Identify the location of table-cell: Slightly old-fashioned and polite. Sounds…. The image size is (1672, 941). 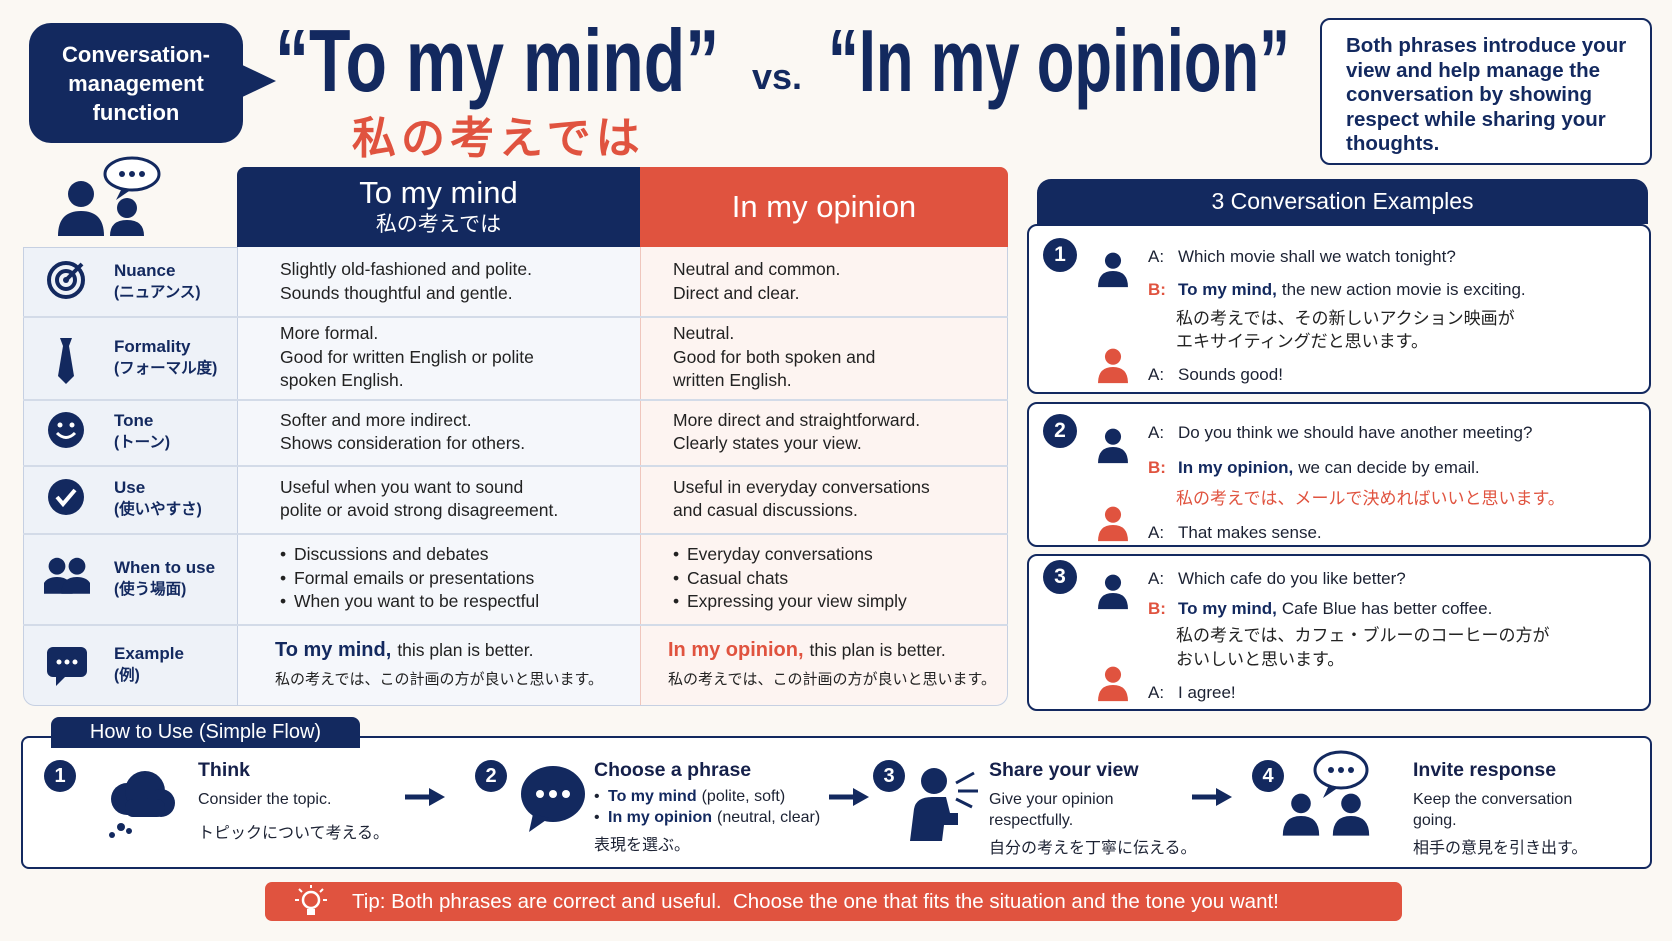
(458, 281).